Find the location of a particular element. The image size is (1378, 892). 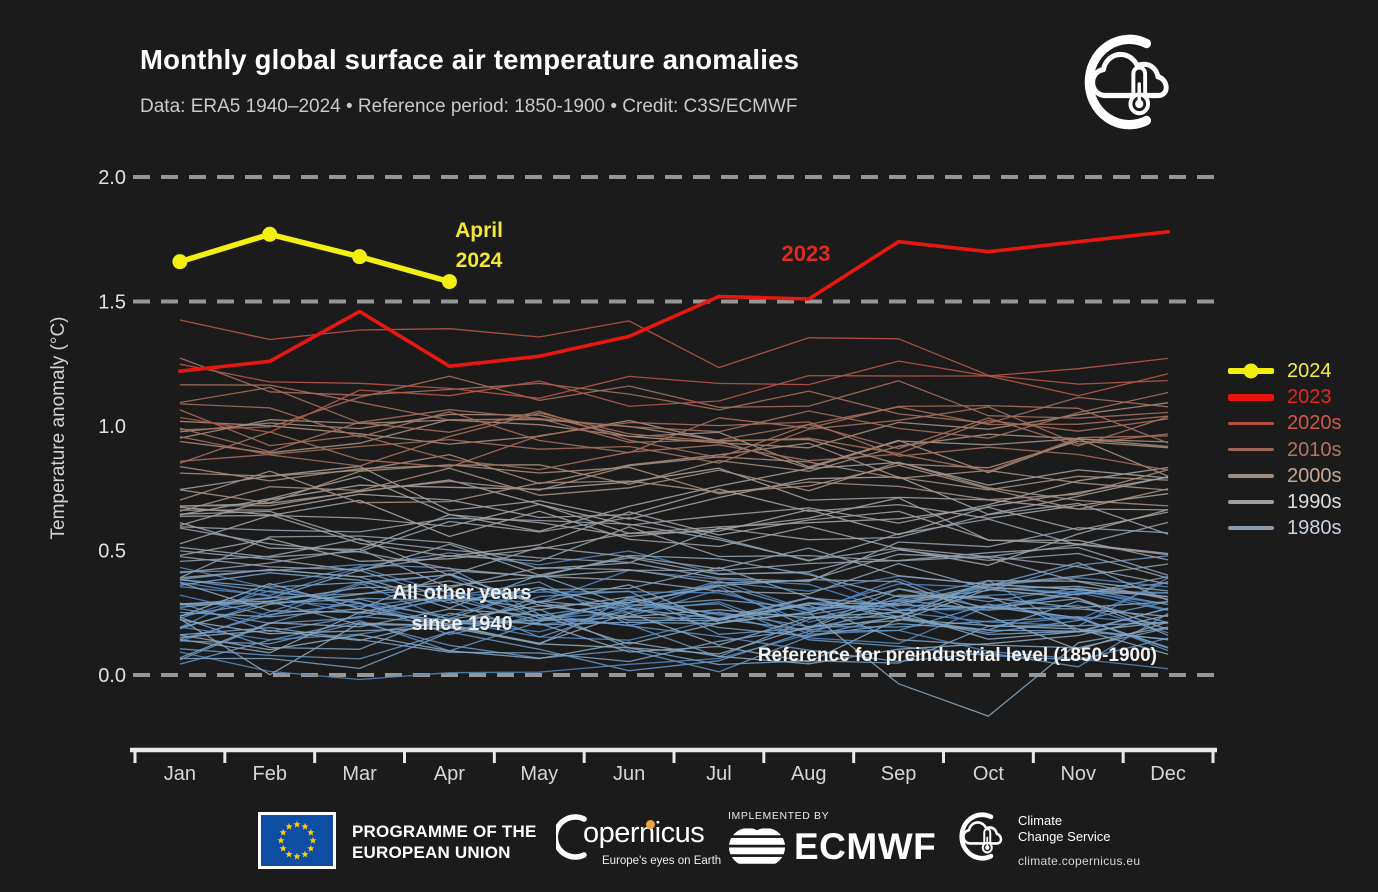

year-line-1995 is located at coordinates (674, 496).